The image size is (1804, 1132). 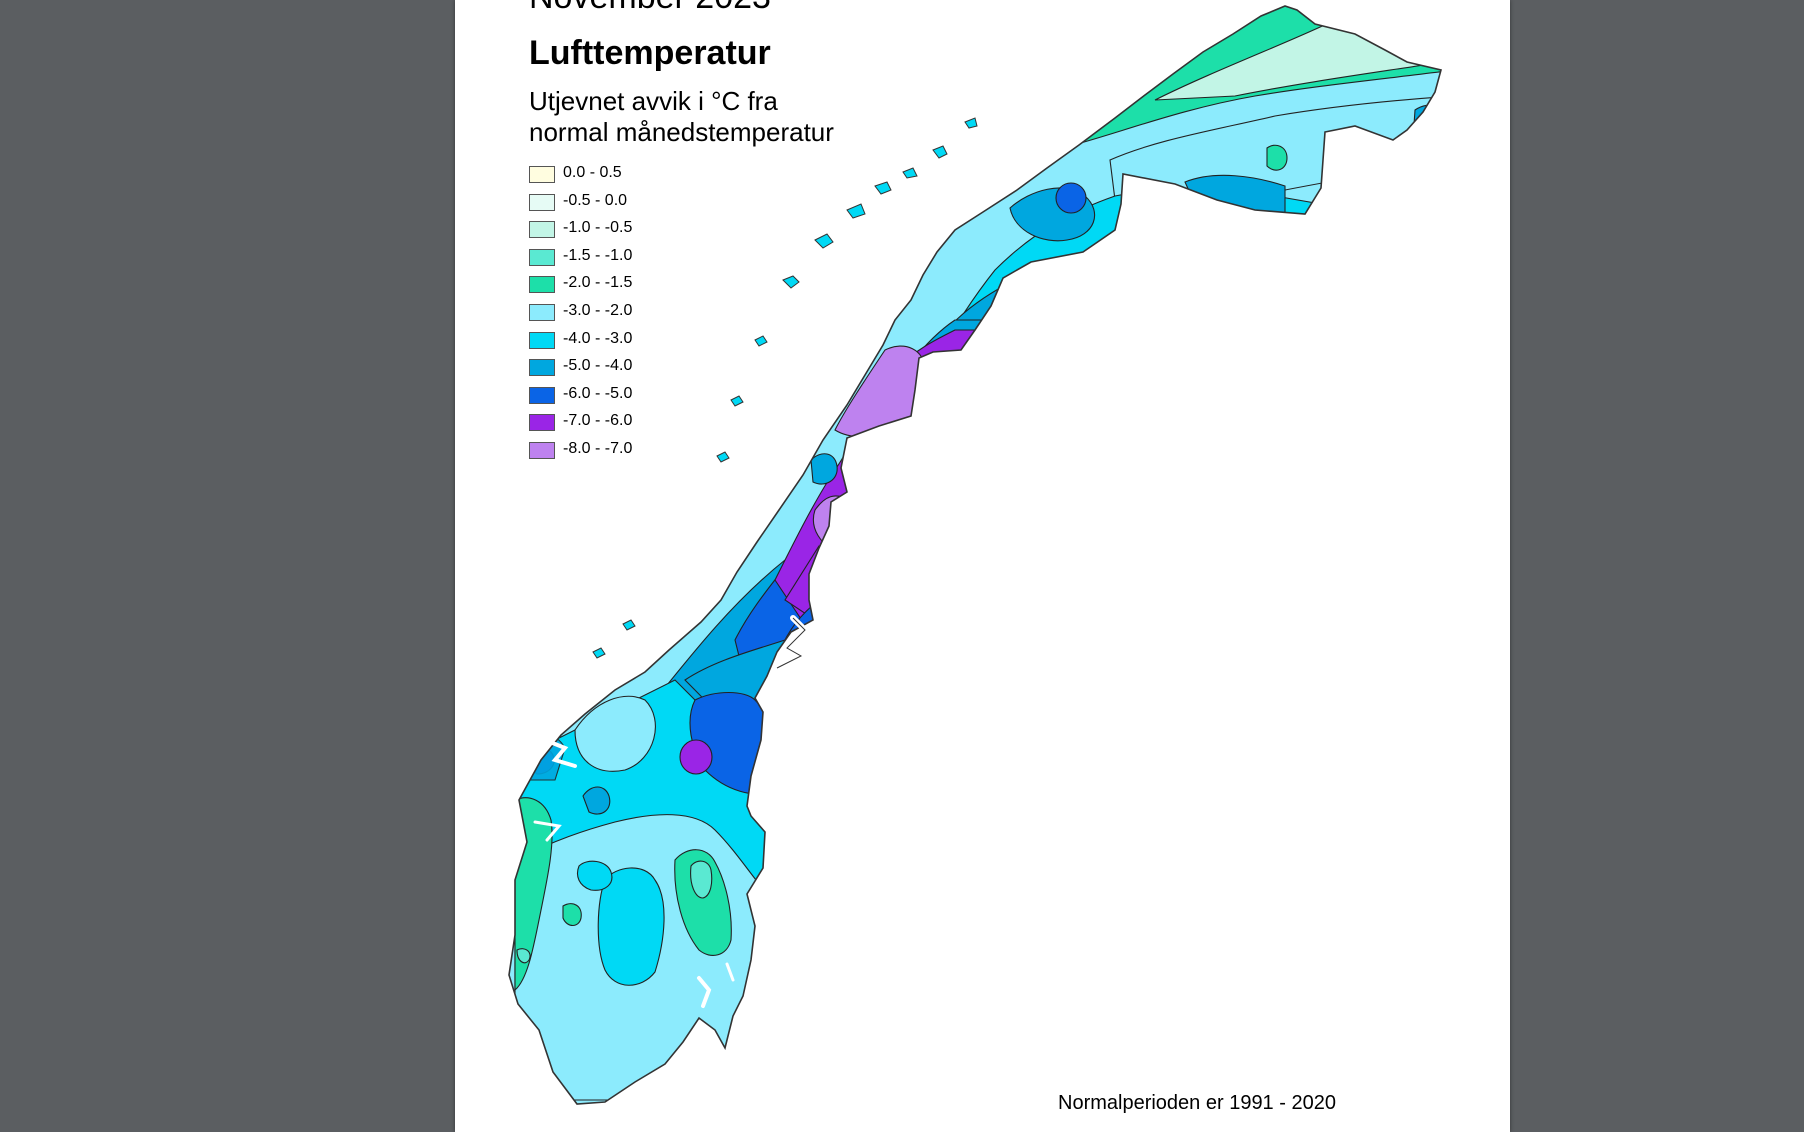 I want to click on map-title: Lufttemperatur, so click(x=650, y=53).